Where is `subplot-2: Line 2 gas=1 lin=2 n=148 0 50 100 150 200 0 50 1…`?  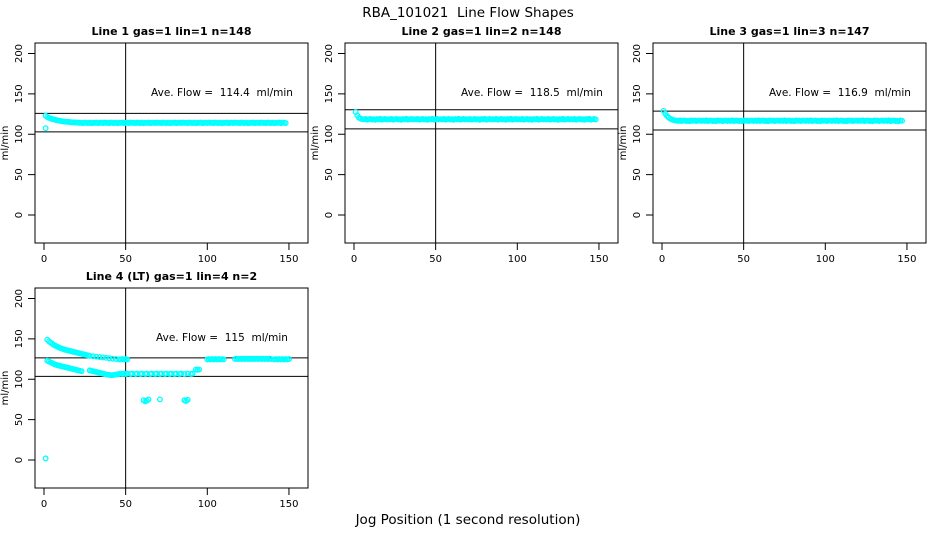
subplot-2: Line 2 gas=1 lin=2 n=148 0 50 100 150 200 0 50 1… is located at coordinates (464, 145).